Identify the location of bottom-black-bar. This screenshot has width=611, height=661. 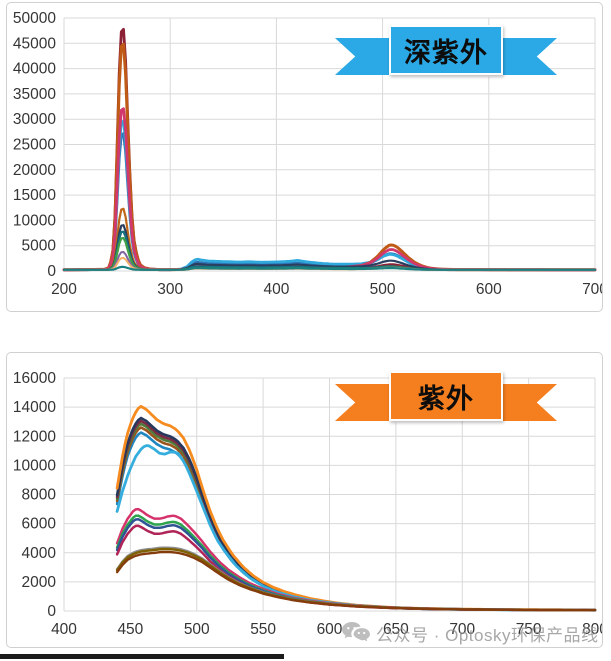
(142, 656).